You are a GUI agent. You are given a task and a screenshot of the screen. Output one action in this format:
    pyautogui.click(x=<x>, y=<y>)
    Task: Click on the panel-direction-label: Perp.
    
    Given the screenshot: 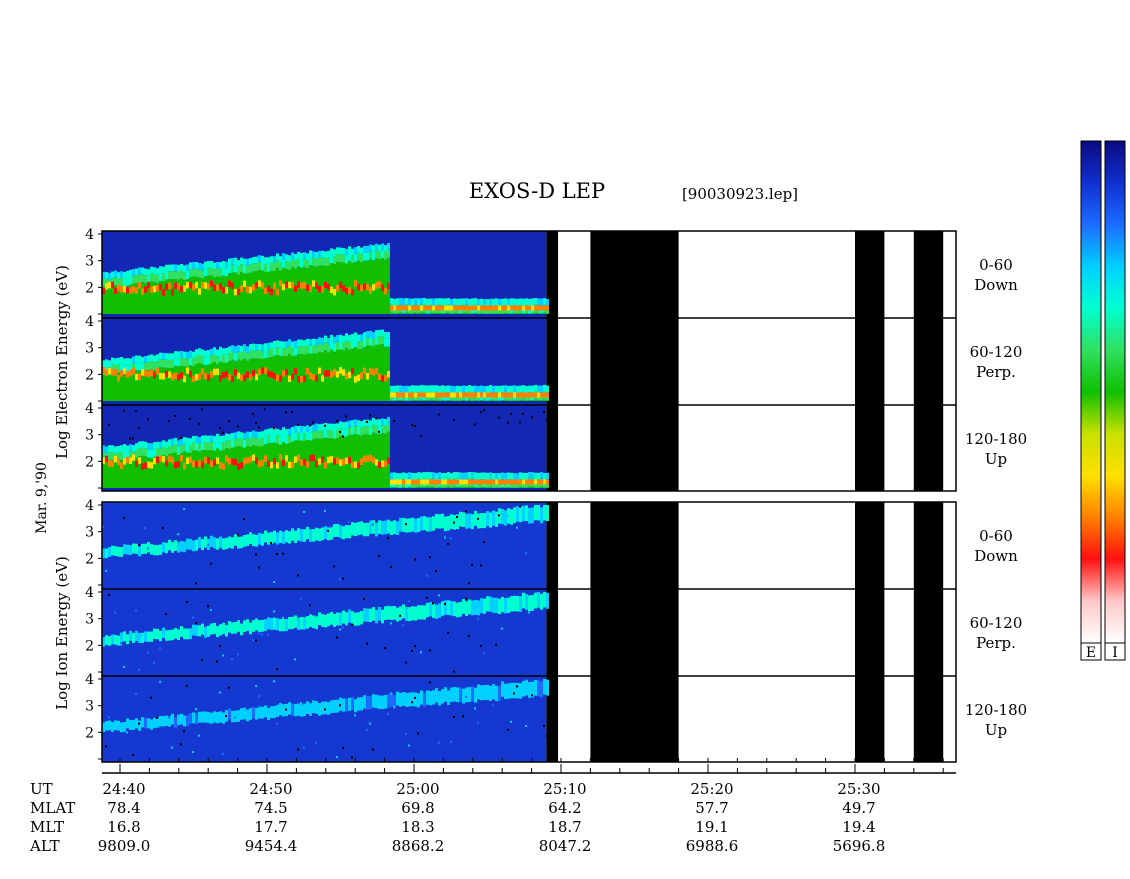 What is the action you would take?
    pyautogui.click(x=996, y=372)
    